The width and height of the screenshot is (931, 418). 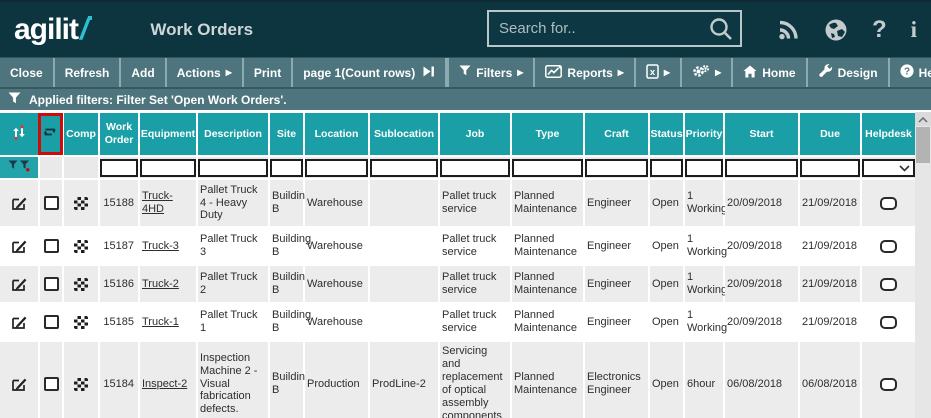 I want to click on column-header-status: Status, so click(x=666, y=134).